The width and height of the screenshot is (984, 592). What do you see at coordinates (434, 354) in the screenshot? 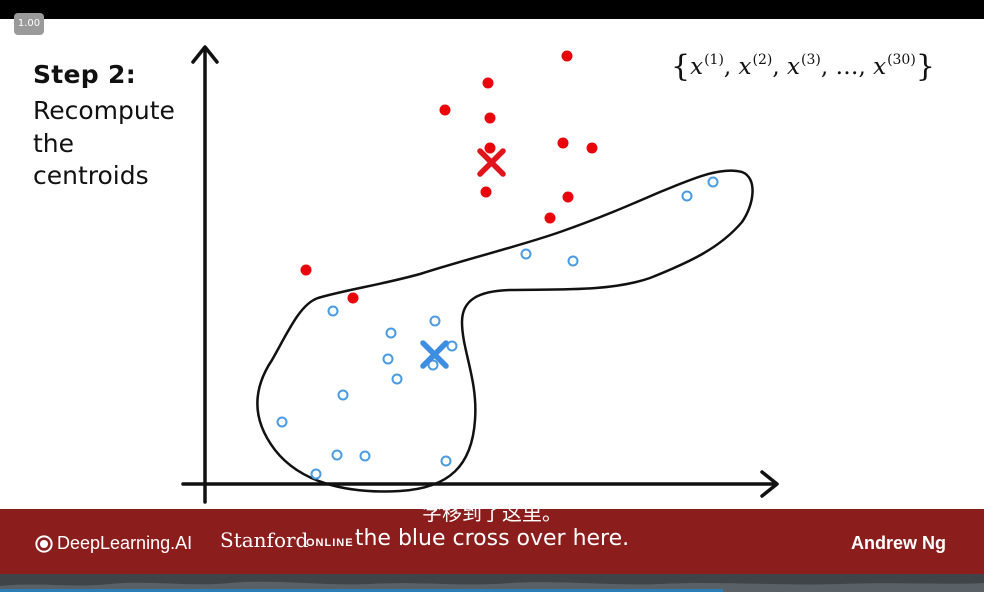
I see `blue-centroid-cross` at bounding box center [434, 354].